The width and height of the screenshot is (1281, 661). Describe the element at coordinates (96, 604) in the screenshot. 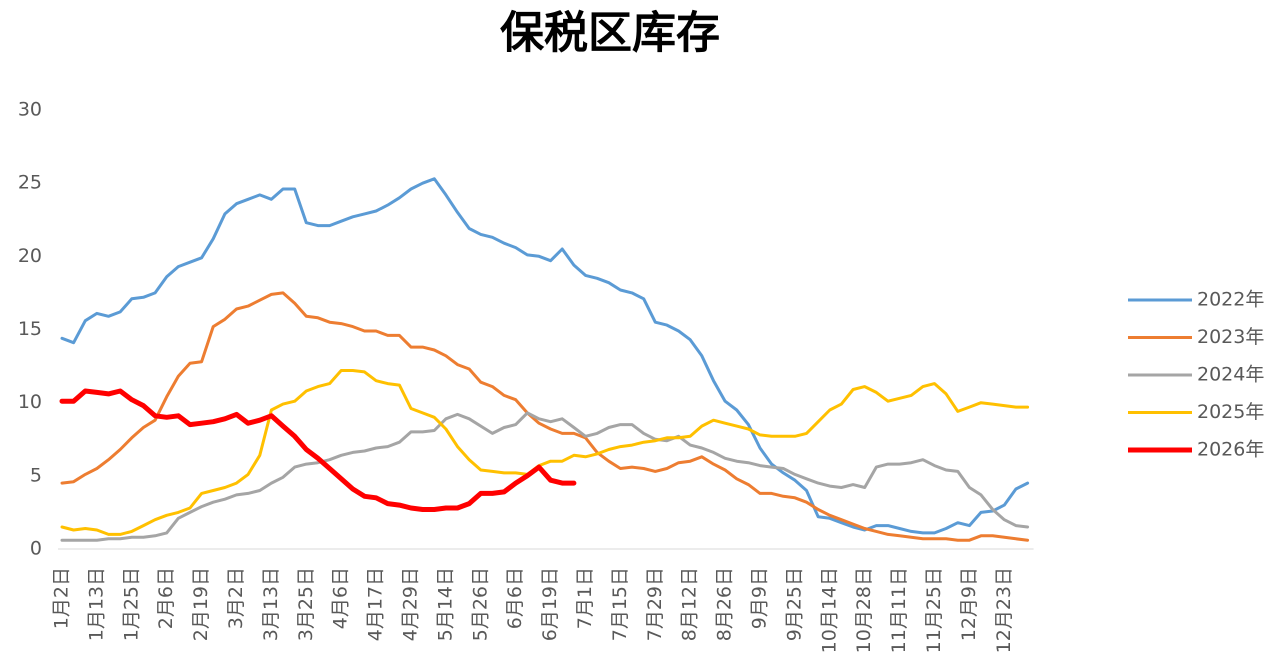

I see `x-tick-label: 1月13日` at that location.